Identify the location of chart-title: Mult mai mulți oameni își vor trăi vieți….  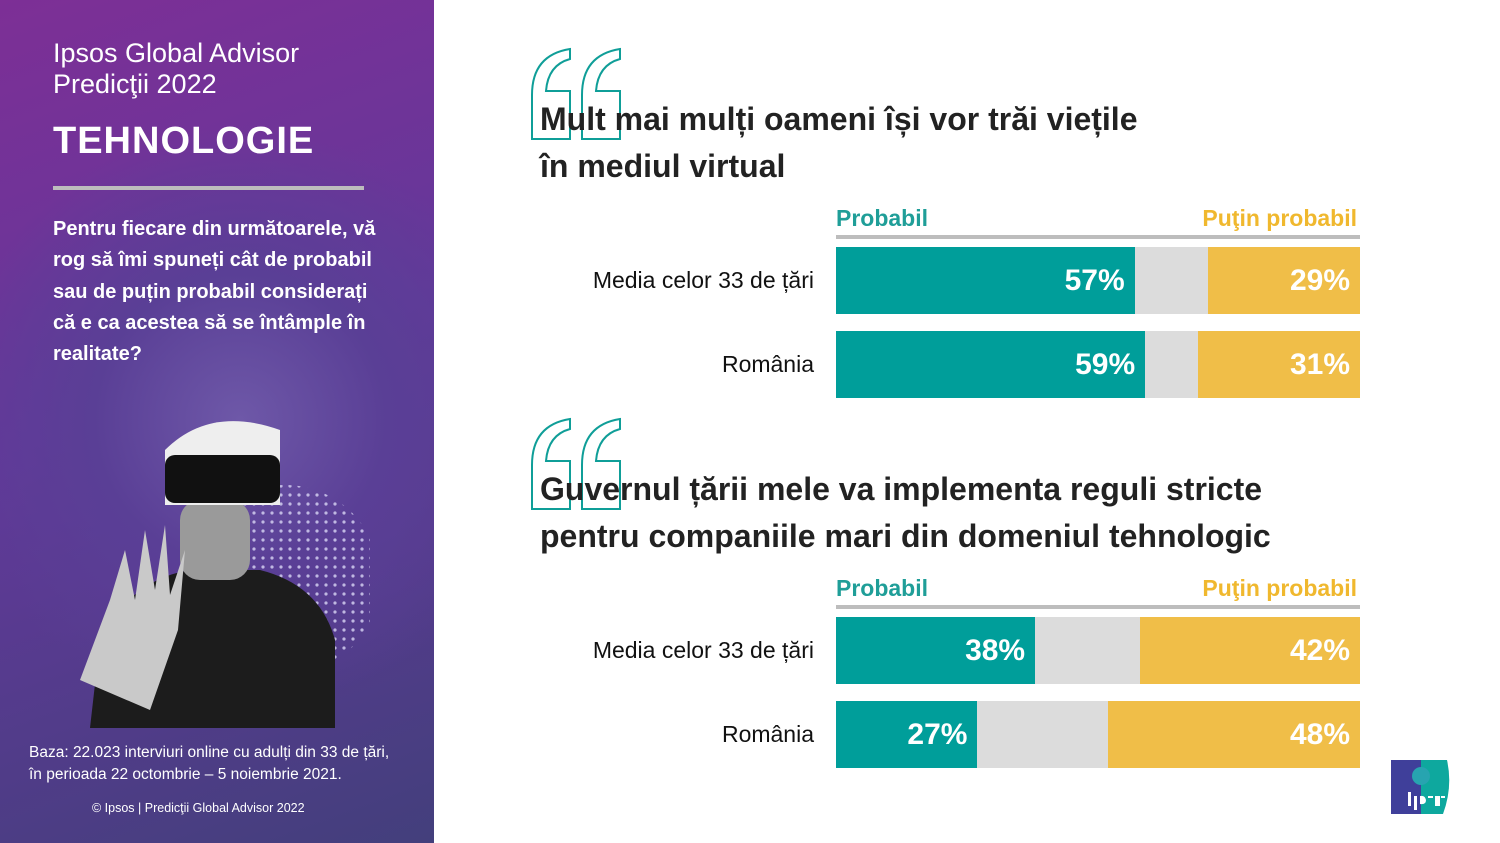
(838, 143).